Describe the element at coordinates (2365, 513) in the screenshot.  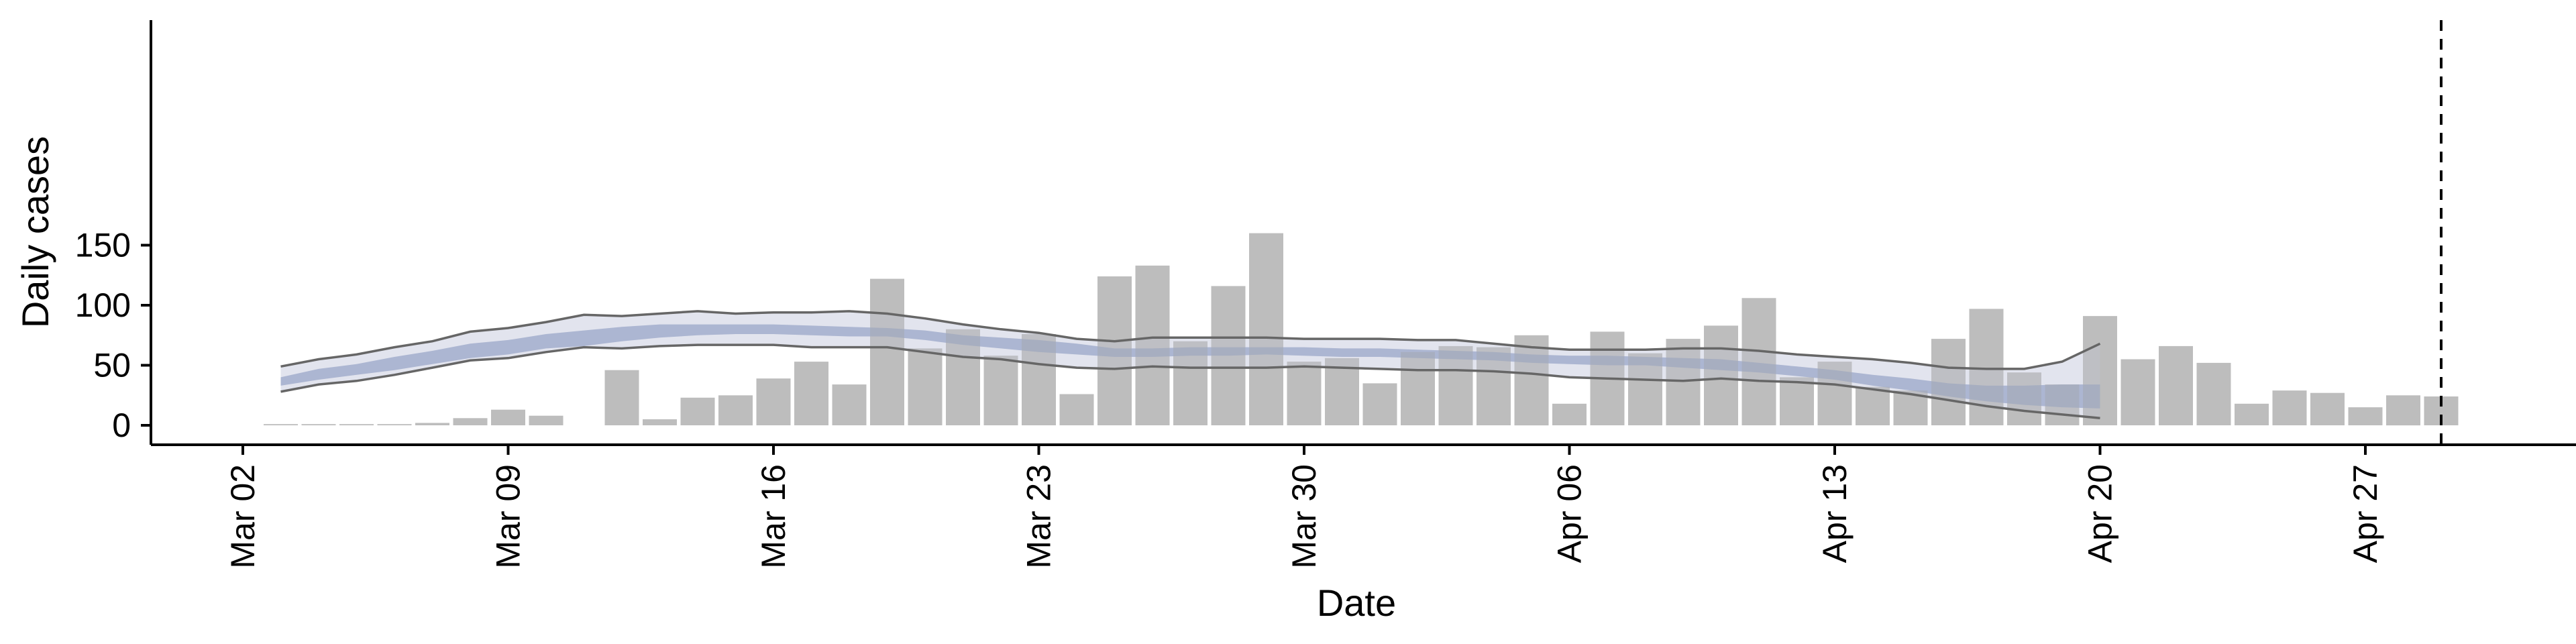
I see `x-tick-label: Apr 27` at that location.